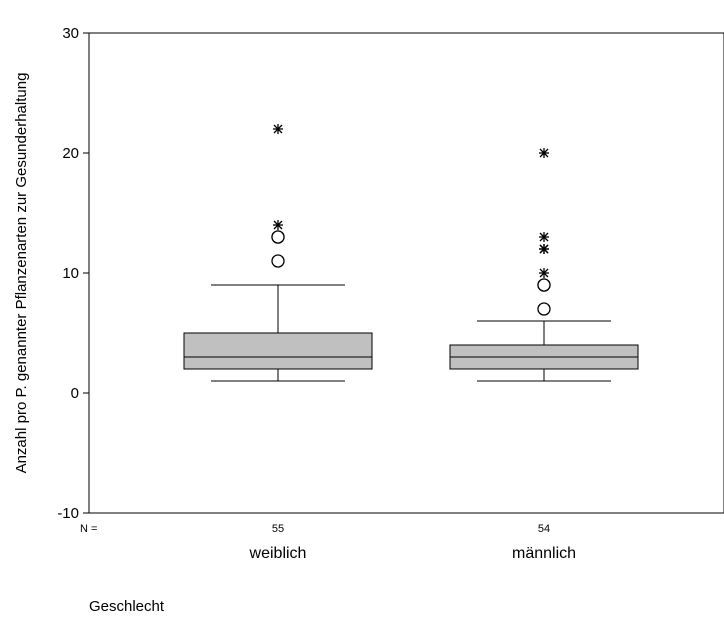 The height and width of the screenshot is (617, 724). What do you see at coordinates (88, 529) in the screenshot?
I see `n-prefix-label: N =` at bounding box center [88, 529].